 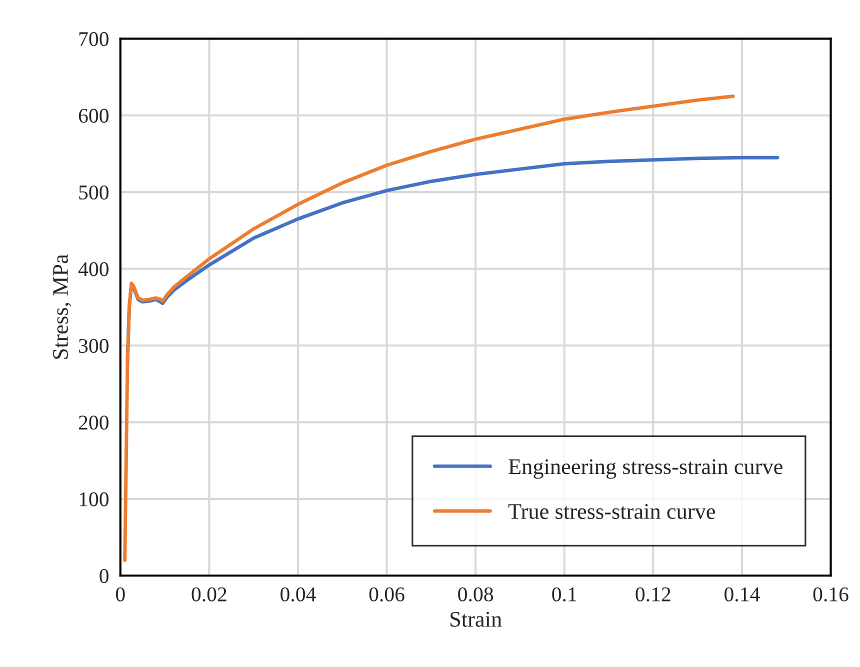 I want to click on x-tick-label: 0.04, so click(x=298, y=594).